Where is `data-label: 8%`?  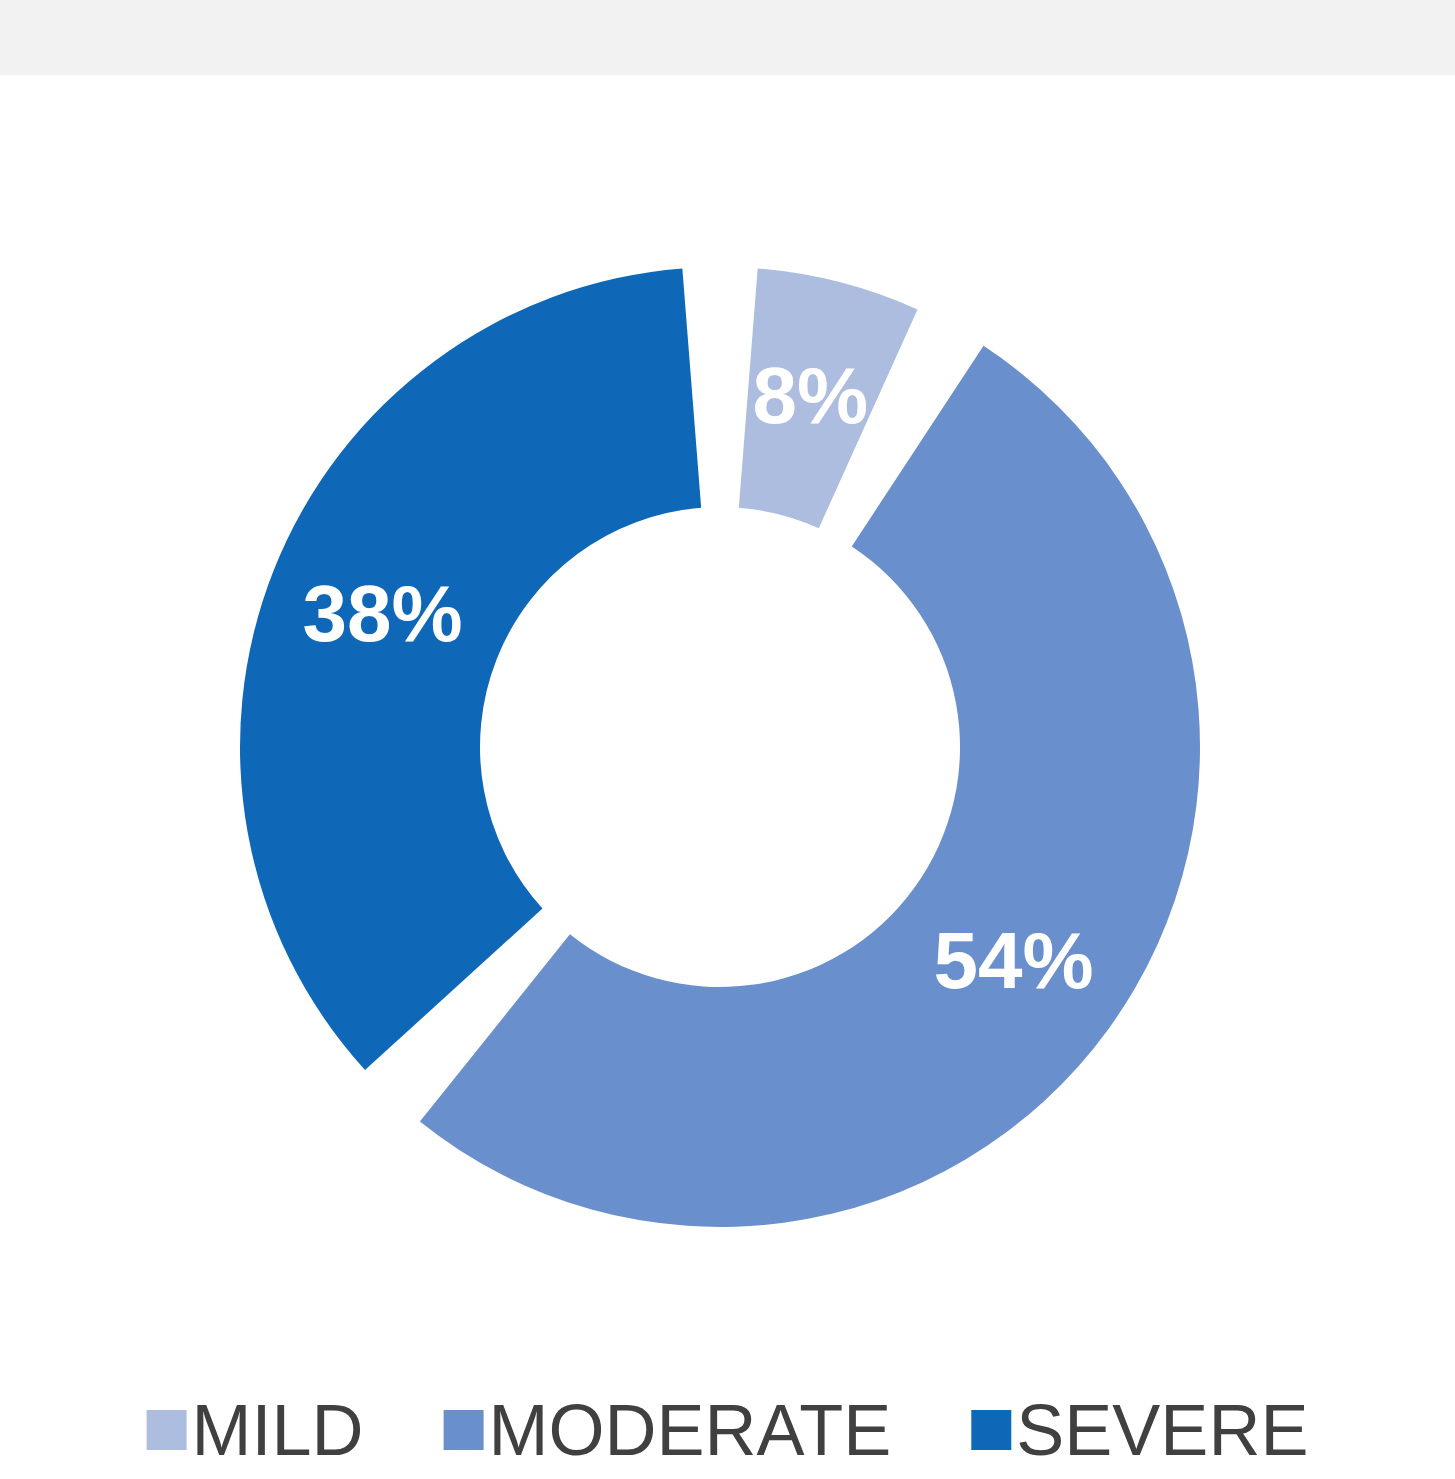 data-label: 8% is located at coordinates (810, 395).